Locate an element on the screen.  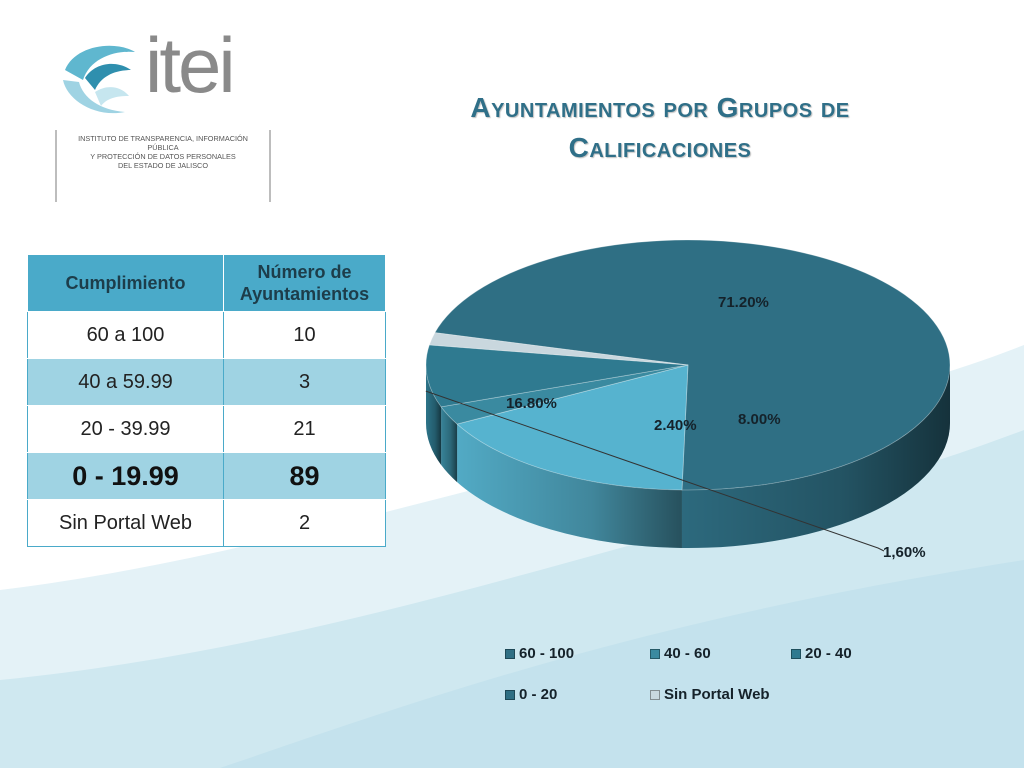
table-row: 20 - 39.99 21 is located at coordinates (206, 429).